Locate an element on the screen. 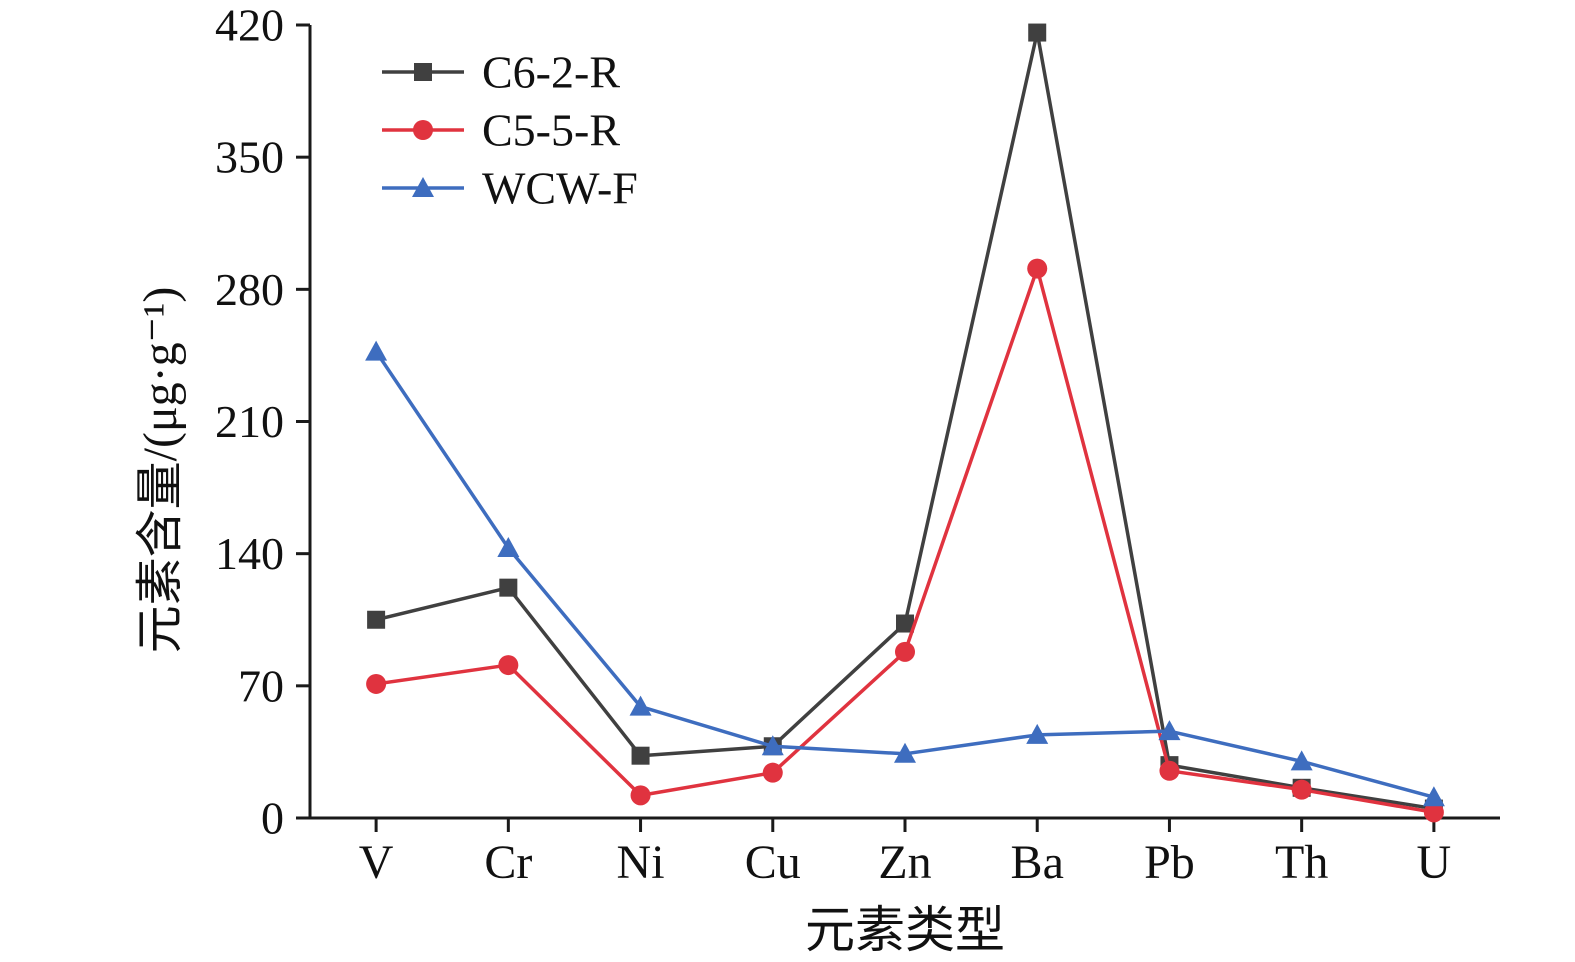  y-tick-label: 210 is located at coordinates (249, 421).